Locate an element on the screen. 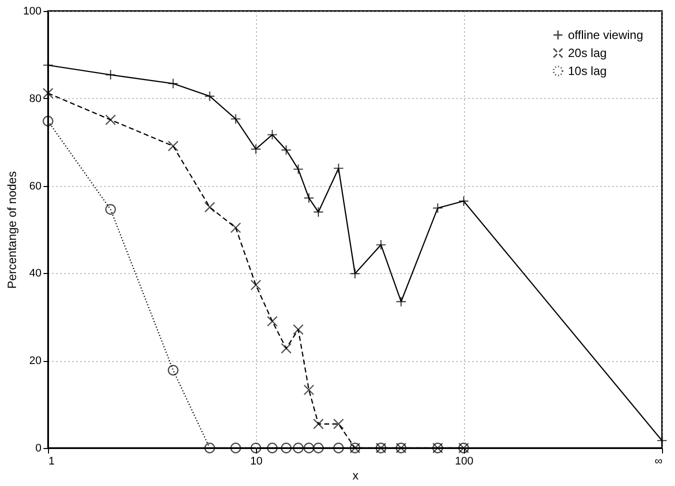 This screenshot has height=486, width=675. legend-label: 20s lag is located at coordinates (587, 53).